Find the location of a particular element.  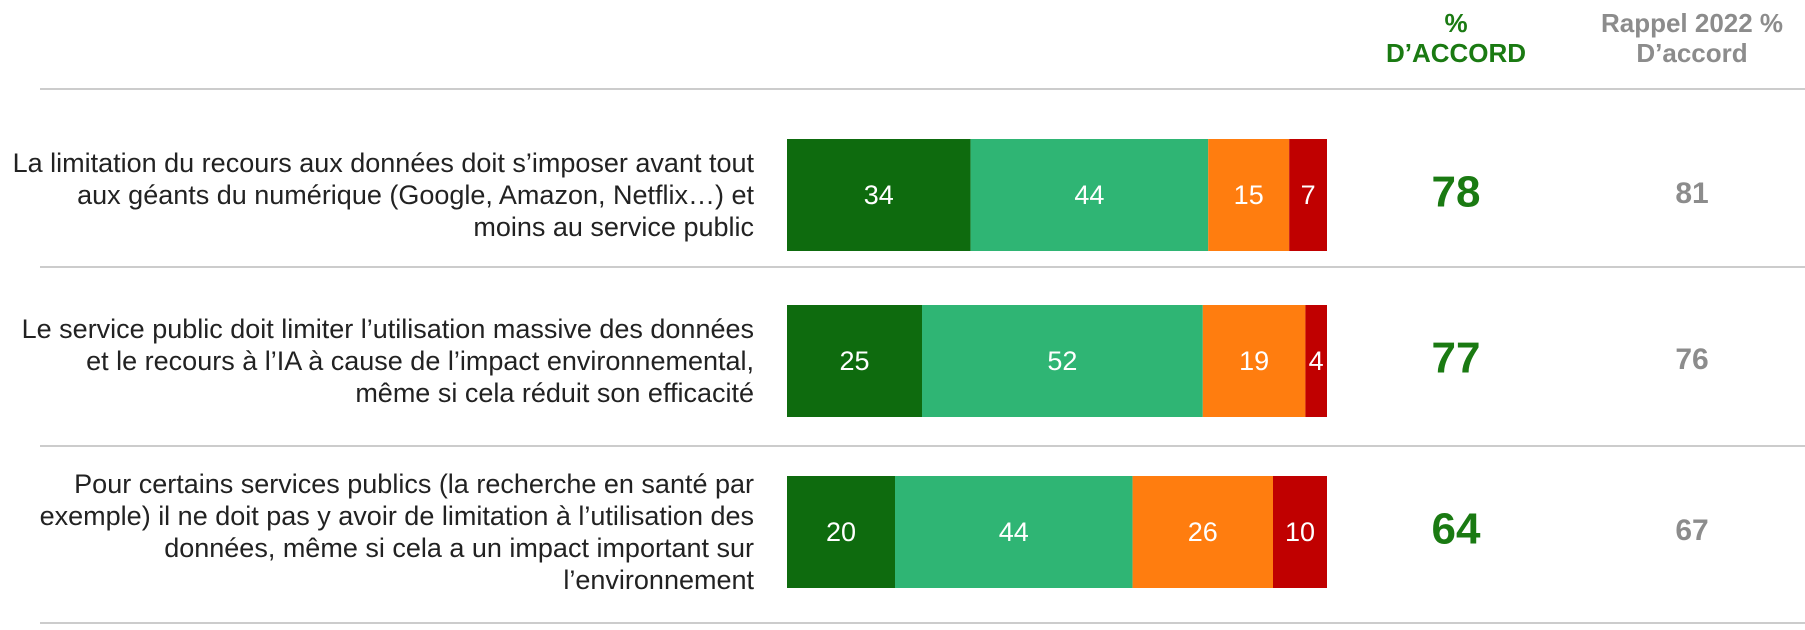

bar-value-label: 4 is located at coordinates (1316, 361).